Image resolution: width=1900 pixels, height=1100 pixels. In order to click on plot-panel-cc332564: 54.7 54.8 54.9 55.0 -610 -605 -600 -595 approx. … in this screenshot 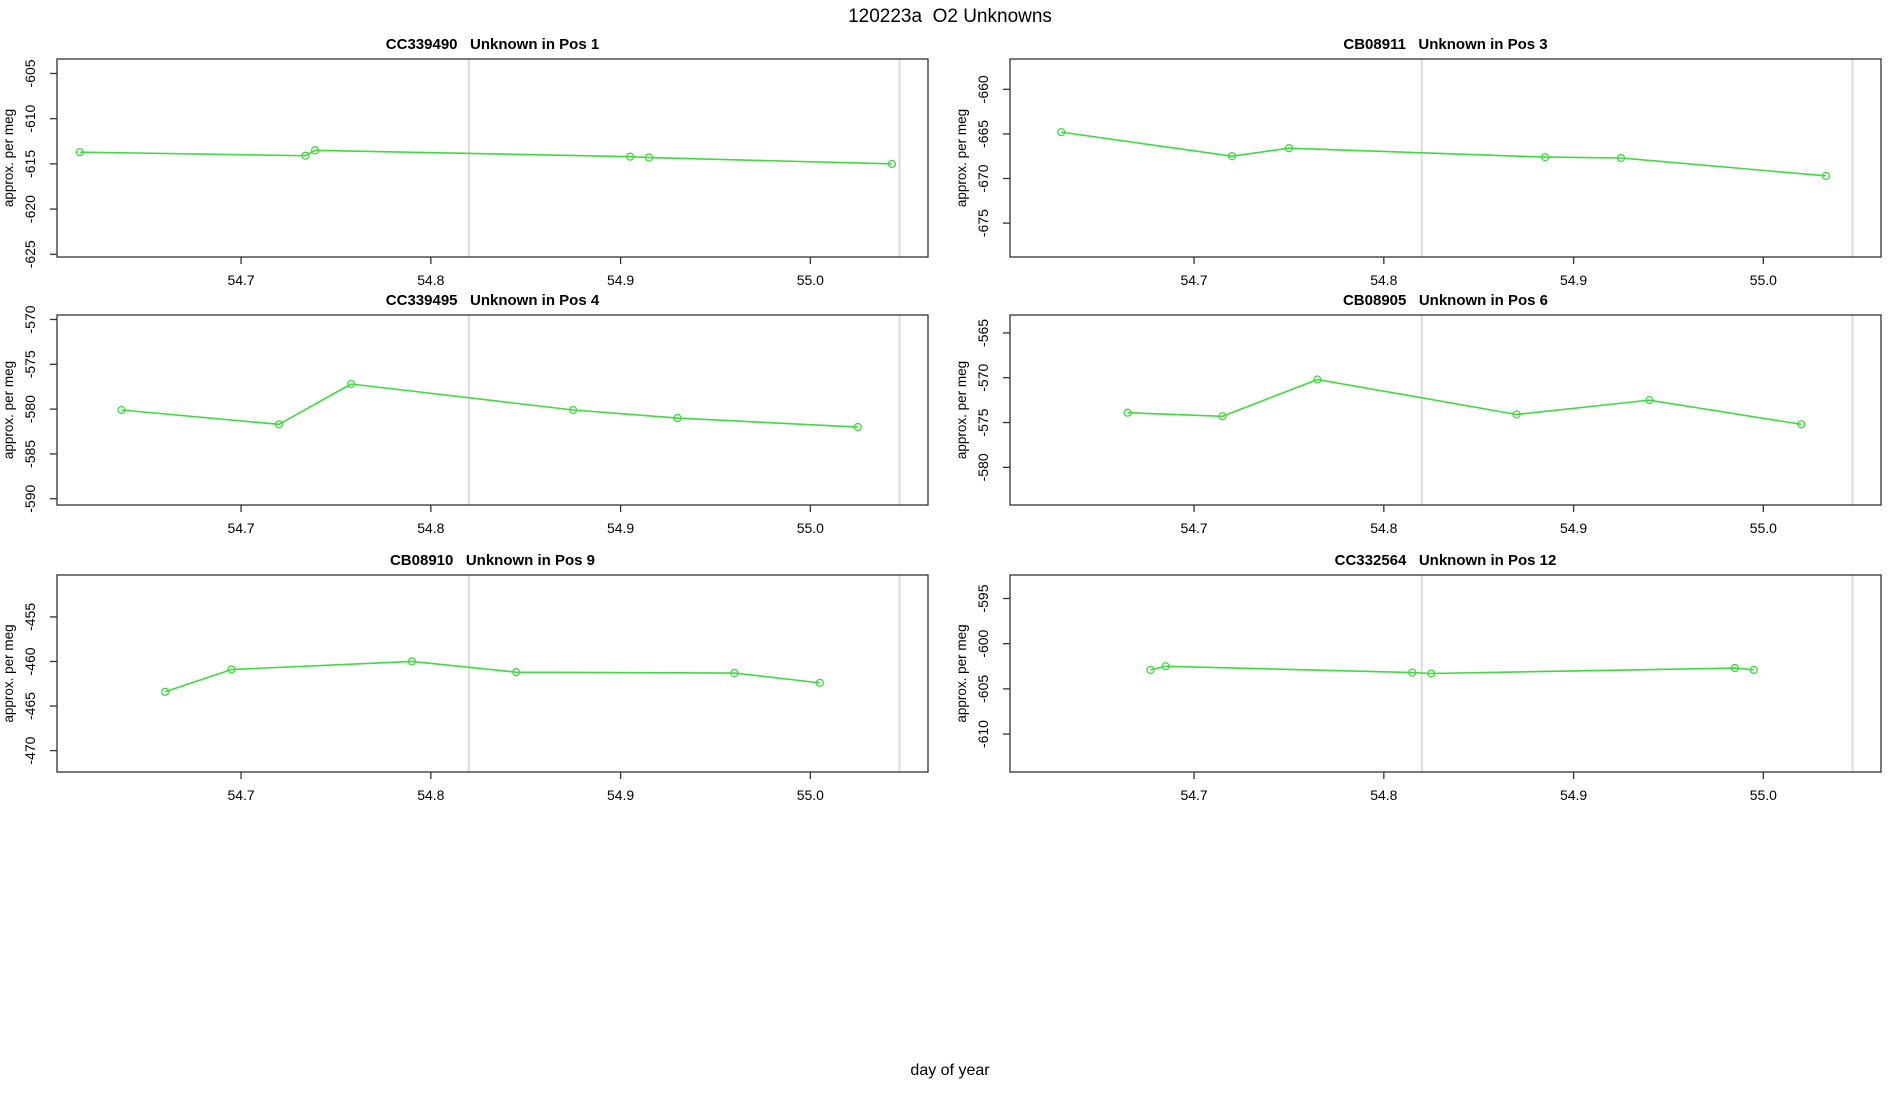, I will do `click(1418, 677)`.